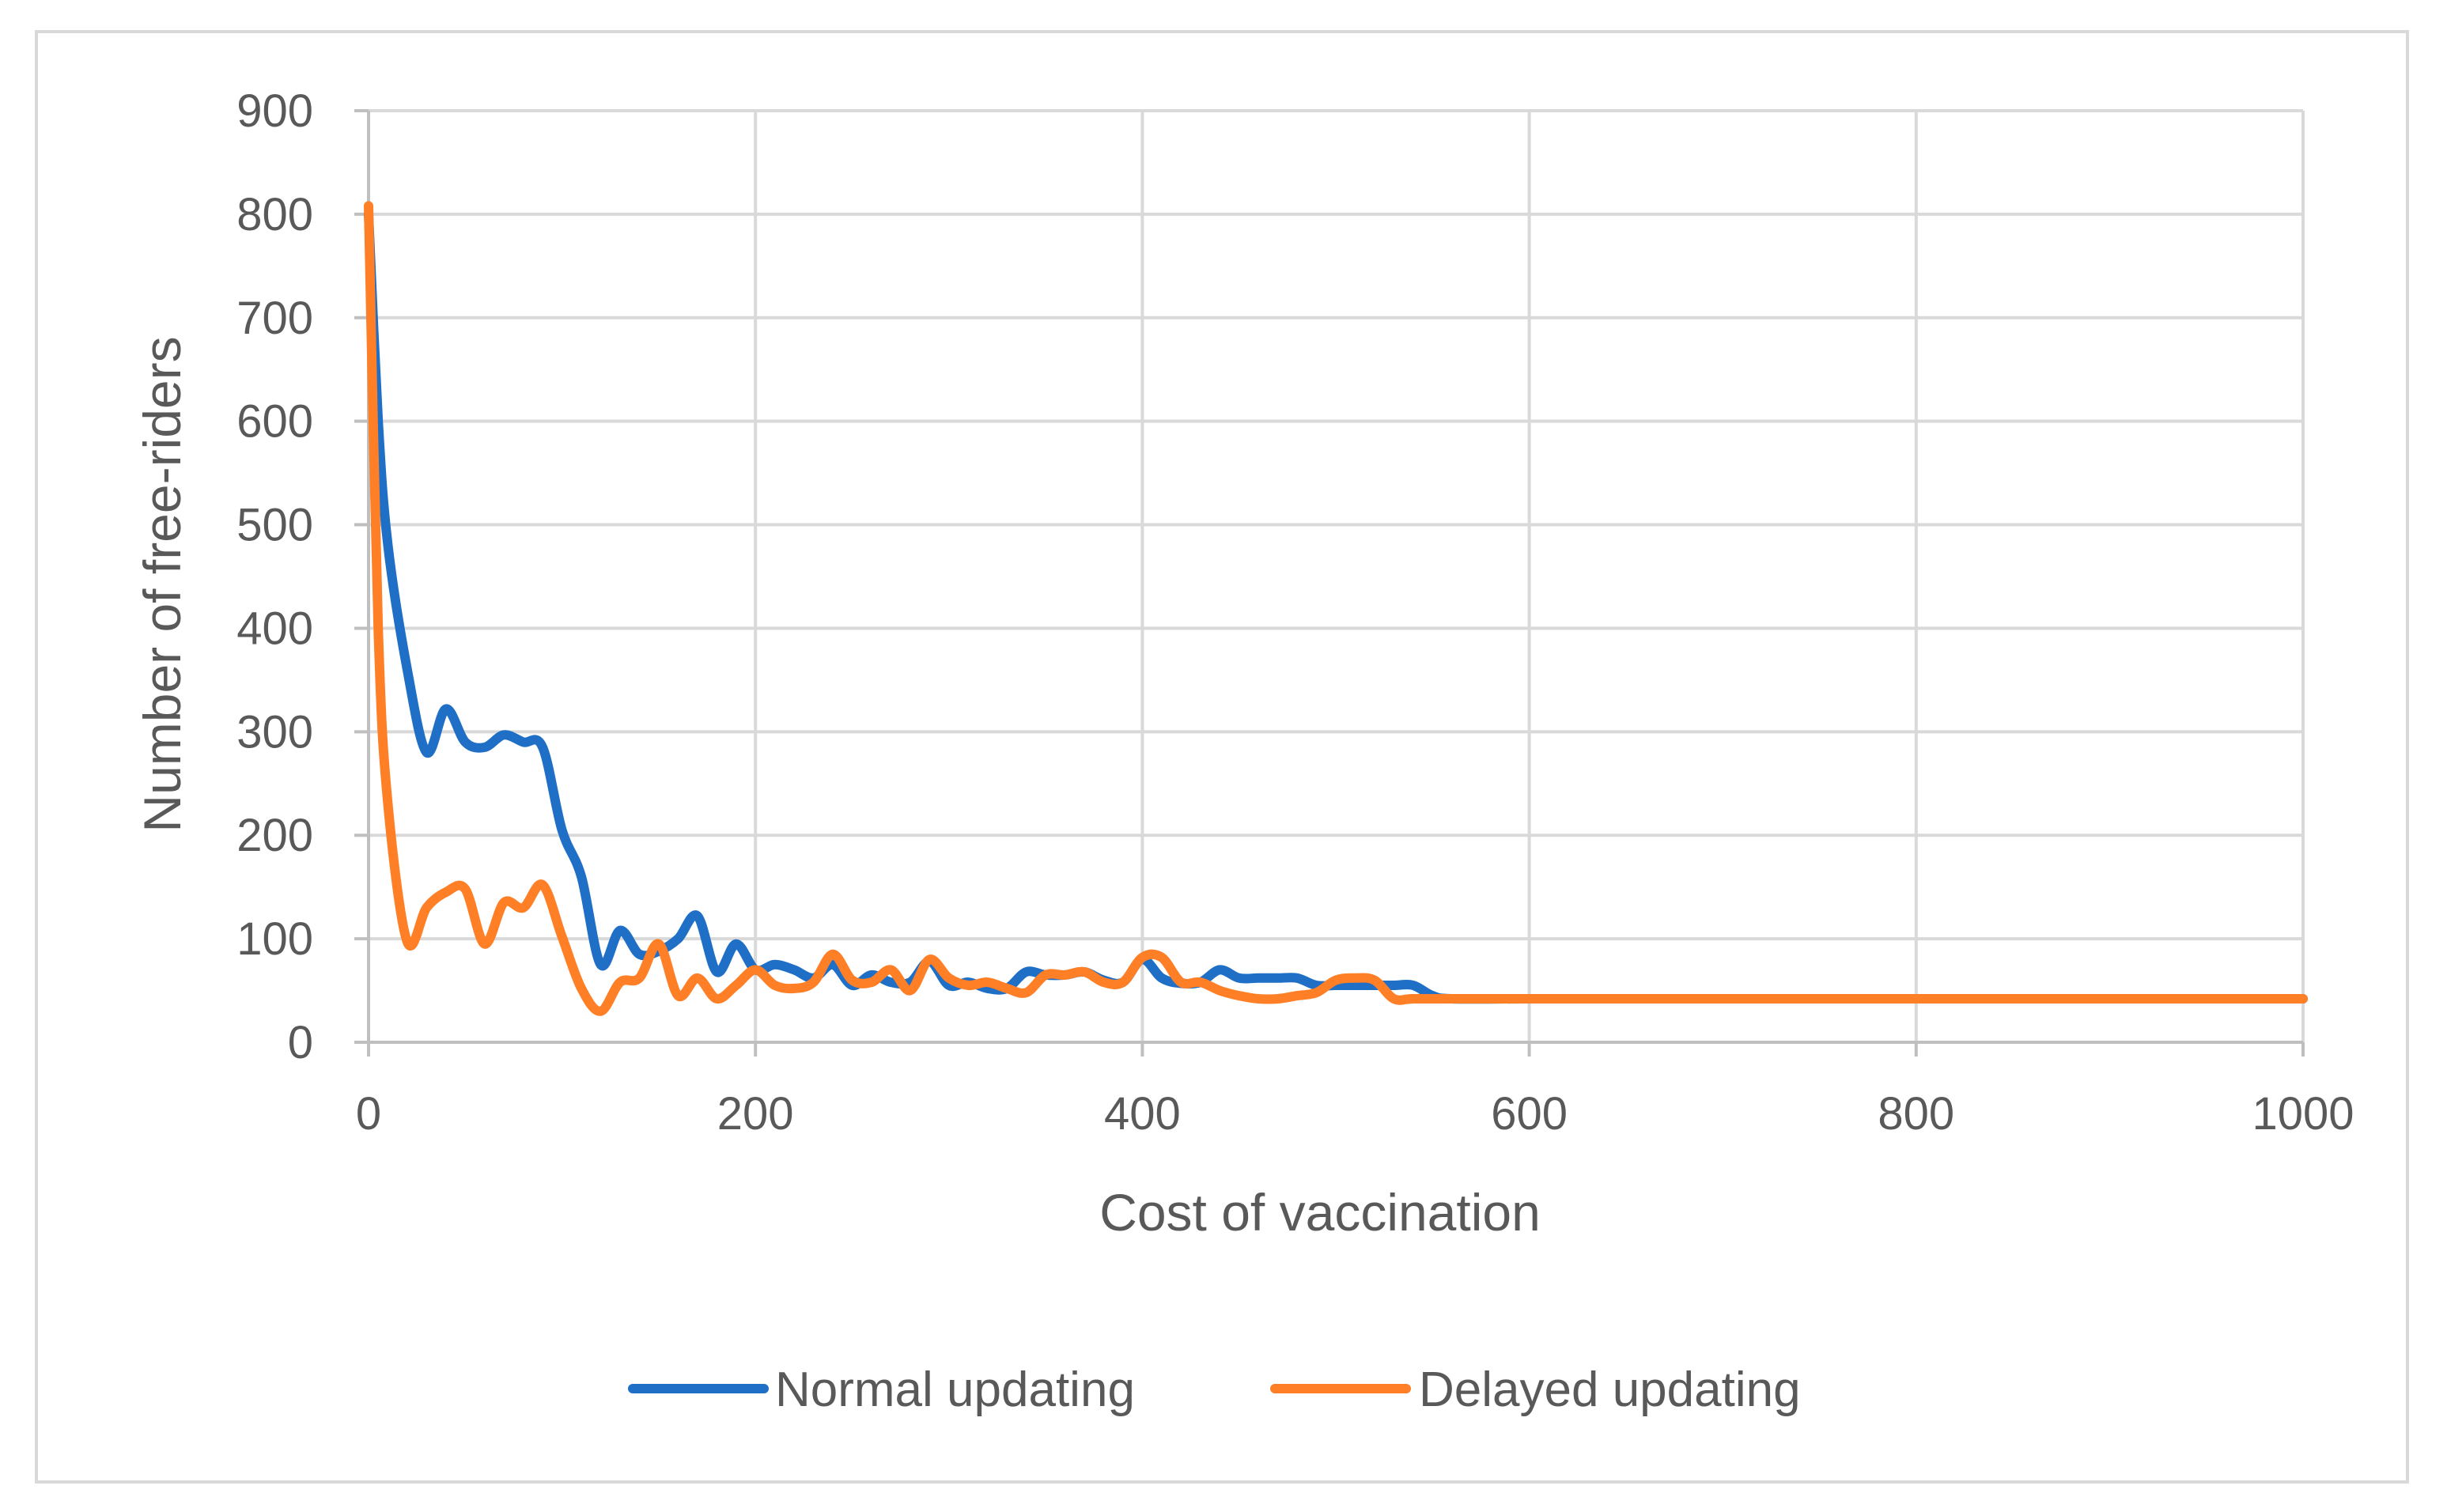 The height and width of the screenshot is (1512, 2447). I want to click on legend: Normal updating Delayed updating, so click(1214, 1390).